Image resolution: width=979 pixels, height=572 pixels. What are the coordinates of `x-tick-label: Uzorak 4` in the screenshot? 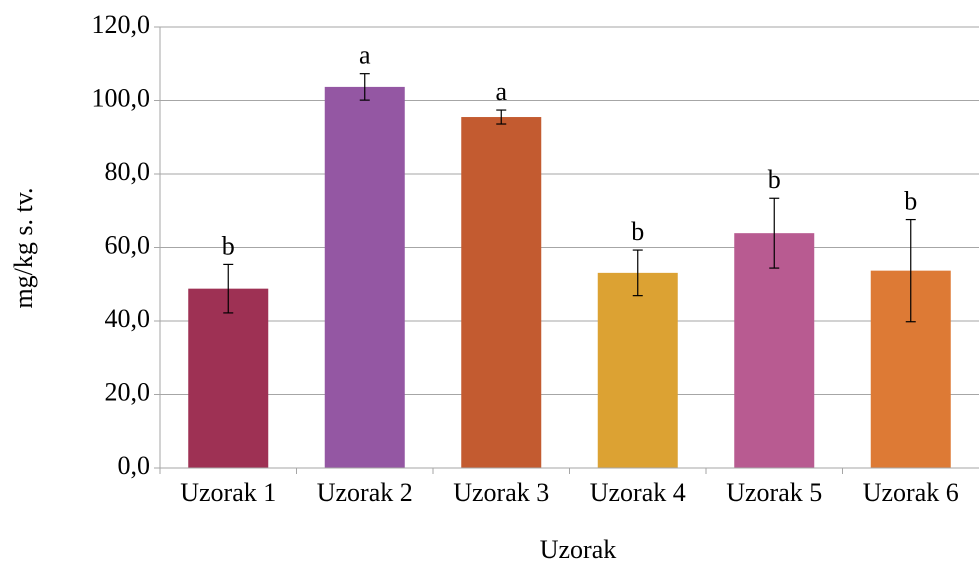 It's located at (638, 492).